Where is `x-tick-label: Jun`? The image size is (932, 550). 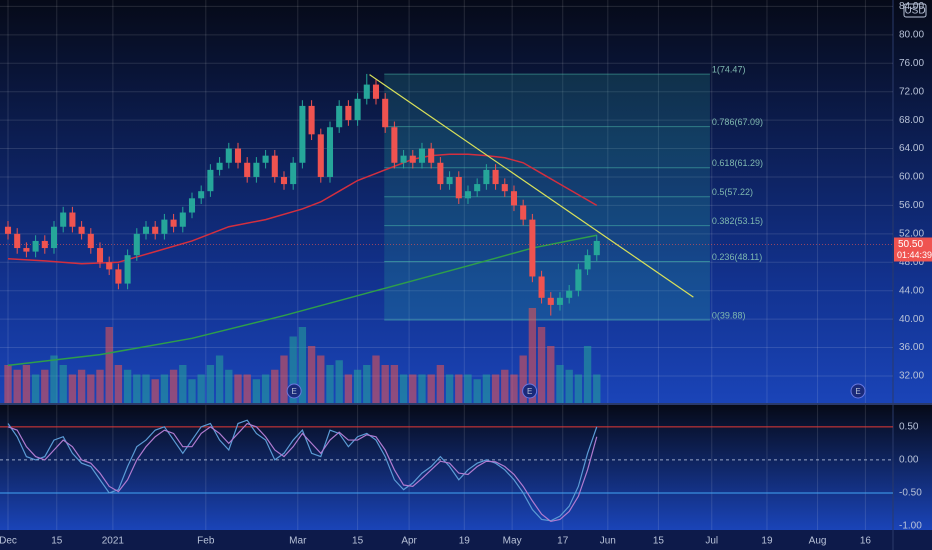
x-tick-label: Jun is located at coordinates (608, 541).